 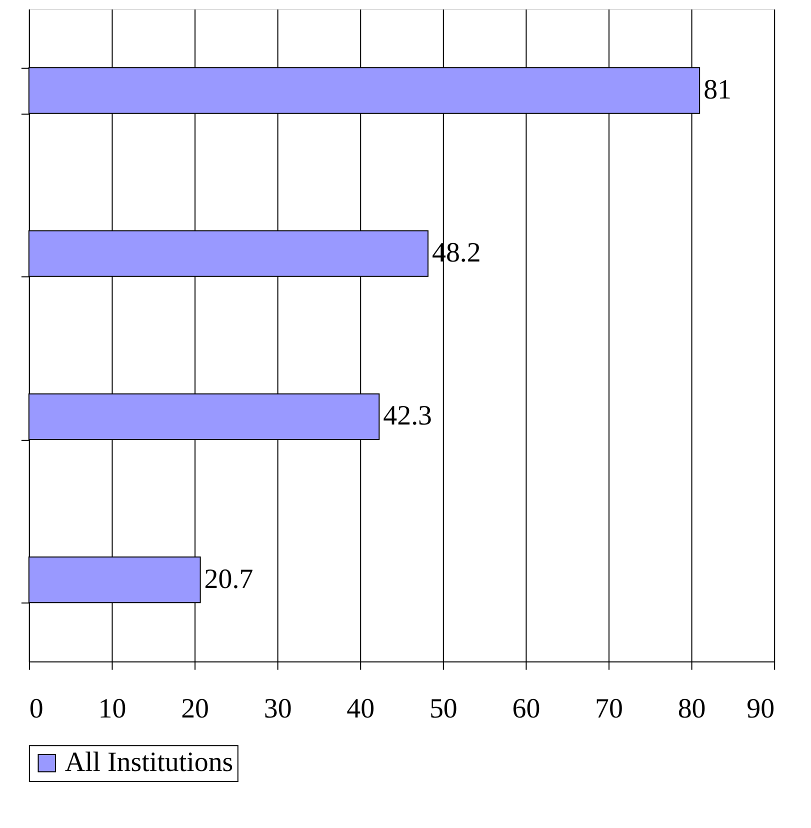 What do you see at coordinates (278, 709) in the screenshot?
I see `x-tick-label: 30` at bounding box center [278, 709].